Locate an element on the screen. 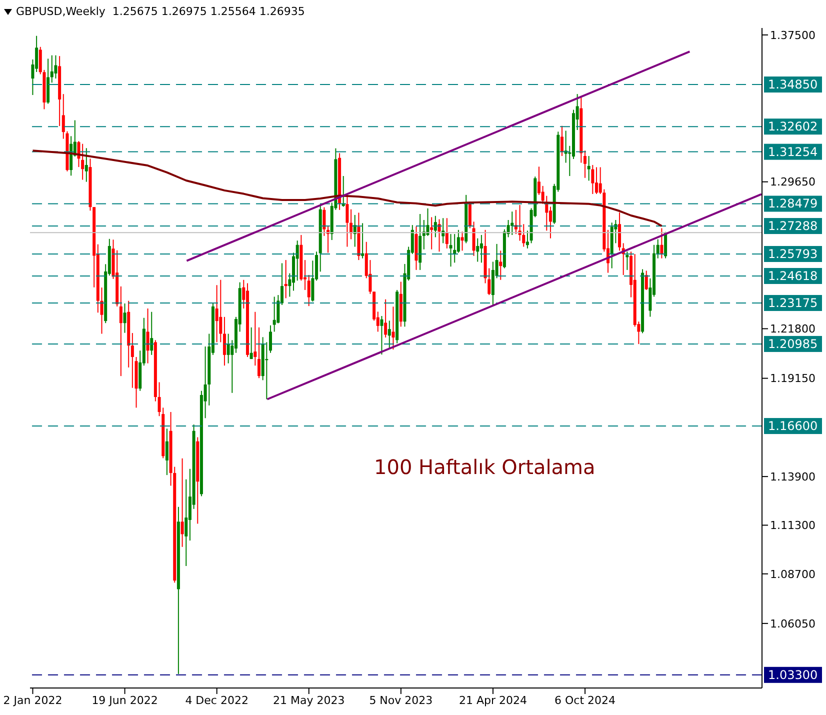  y-tick-label: 1.13900 is located at coordinates (793, 477).